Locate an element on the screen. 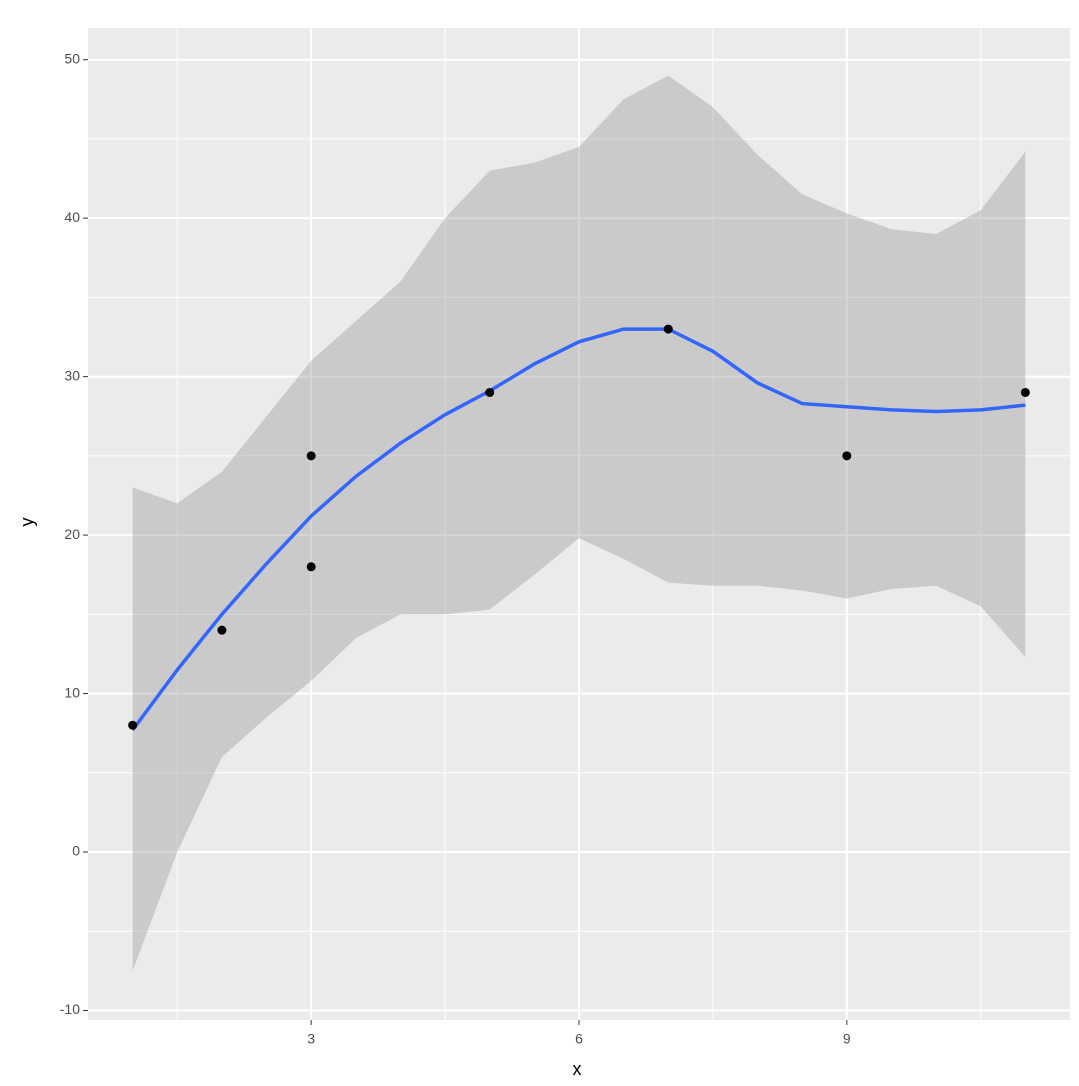 This screenshot has width=1079, height=1086. x-axis-title: x is located at coordinates (577, 1069).